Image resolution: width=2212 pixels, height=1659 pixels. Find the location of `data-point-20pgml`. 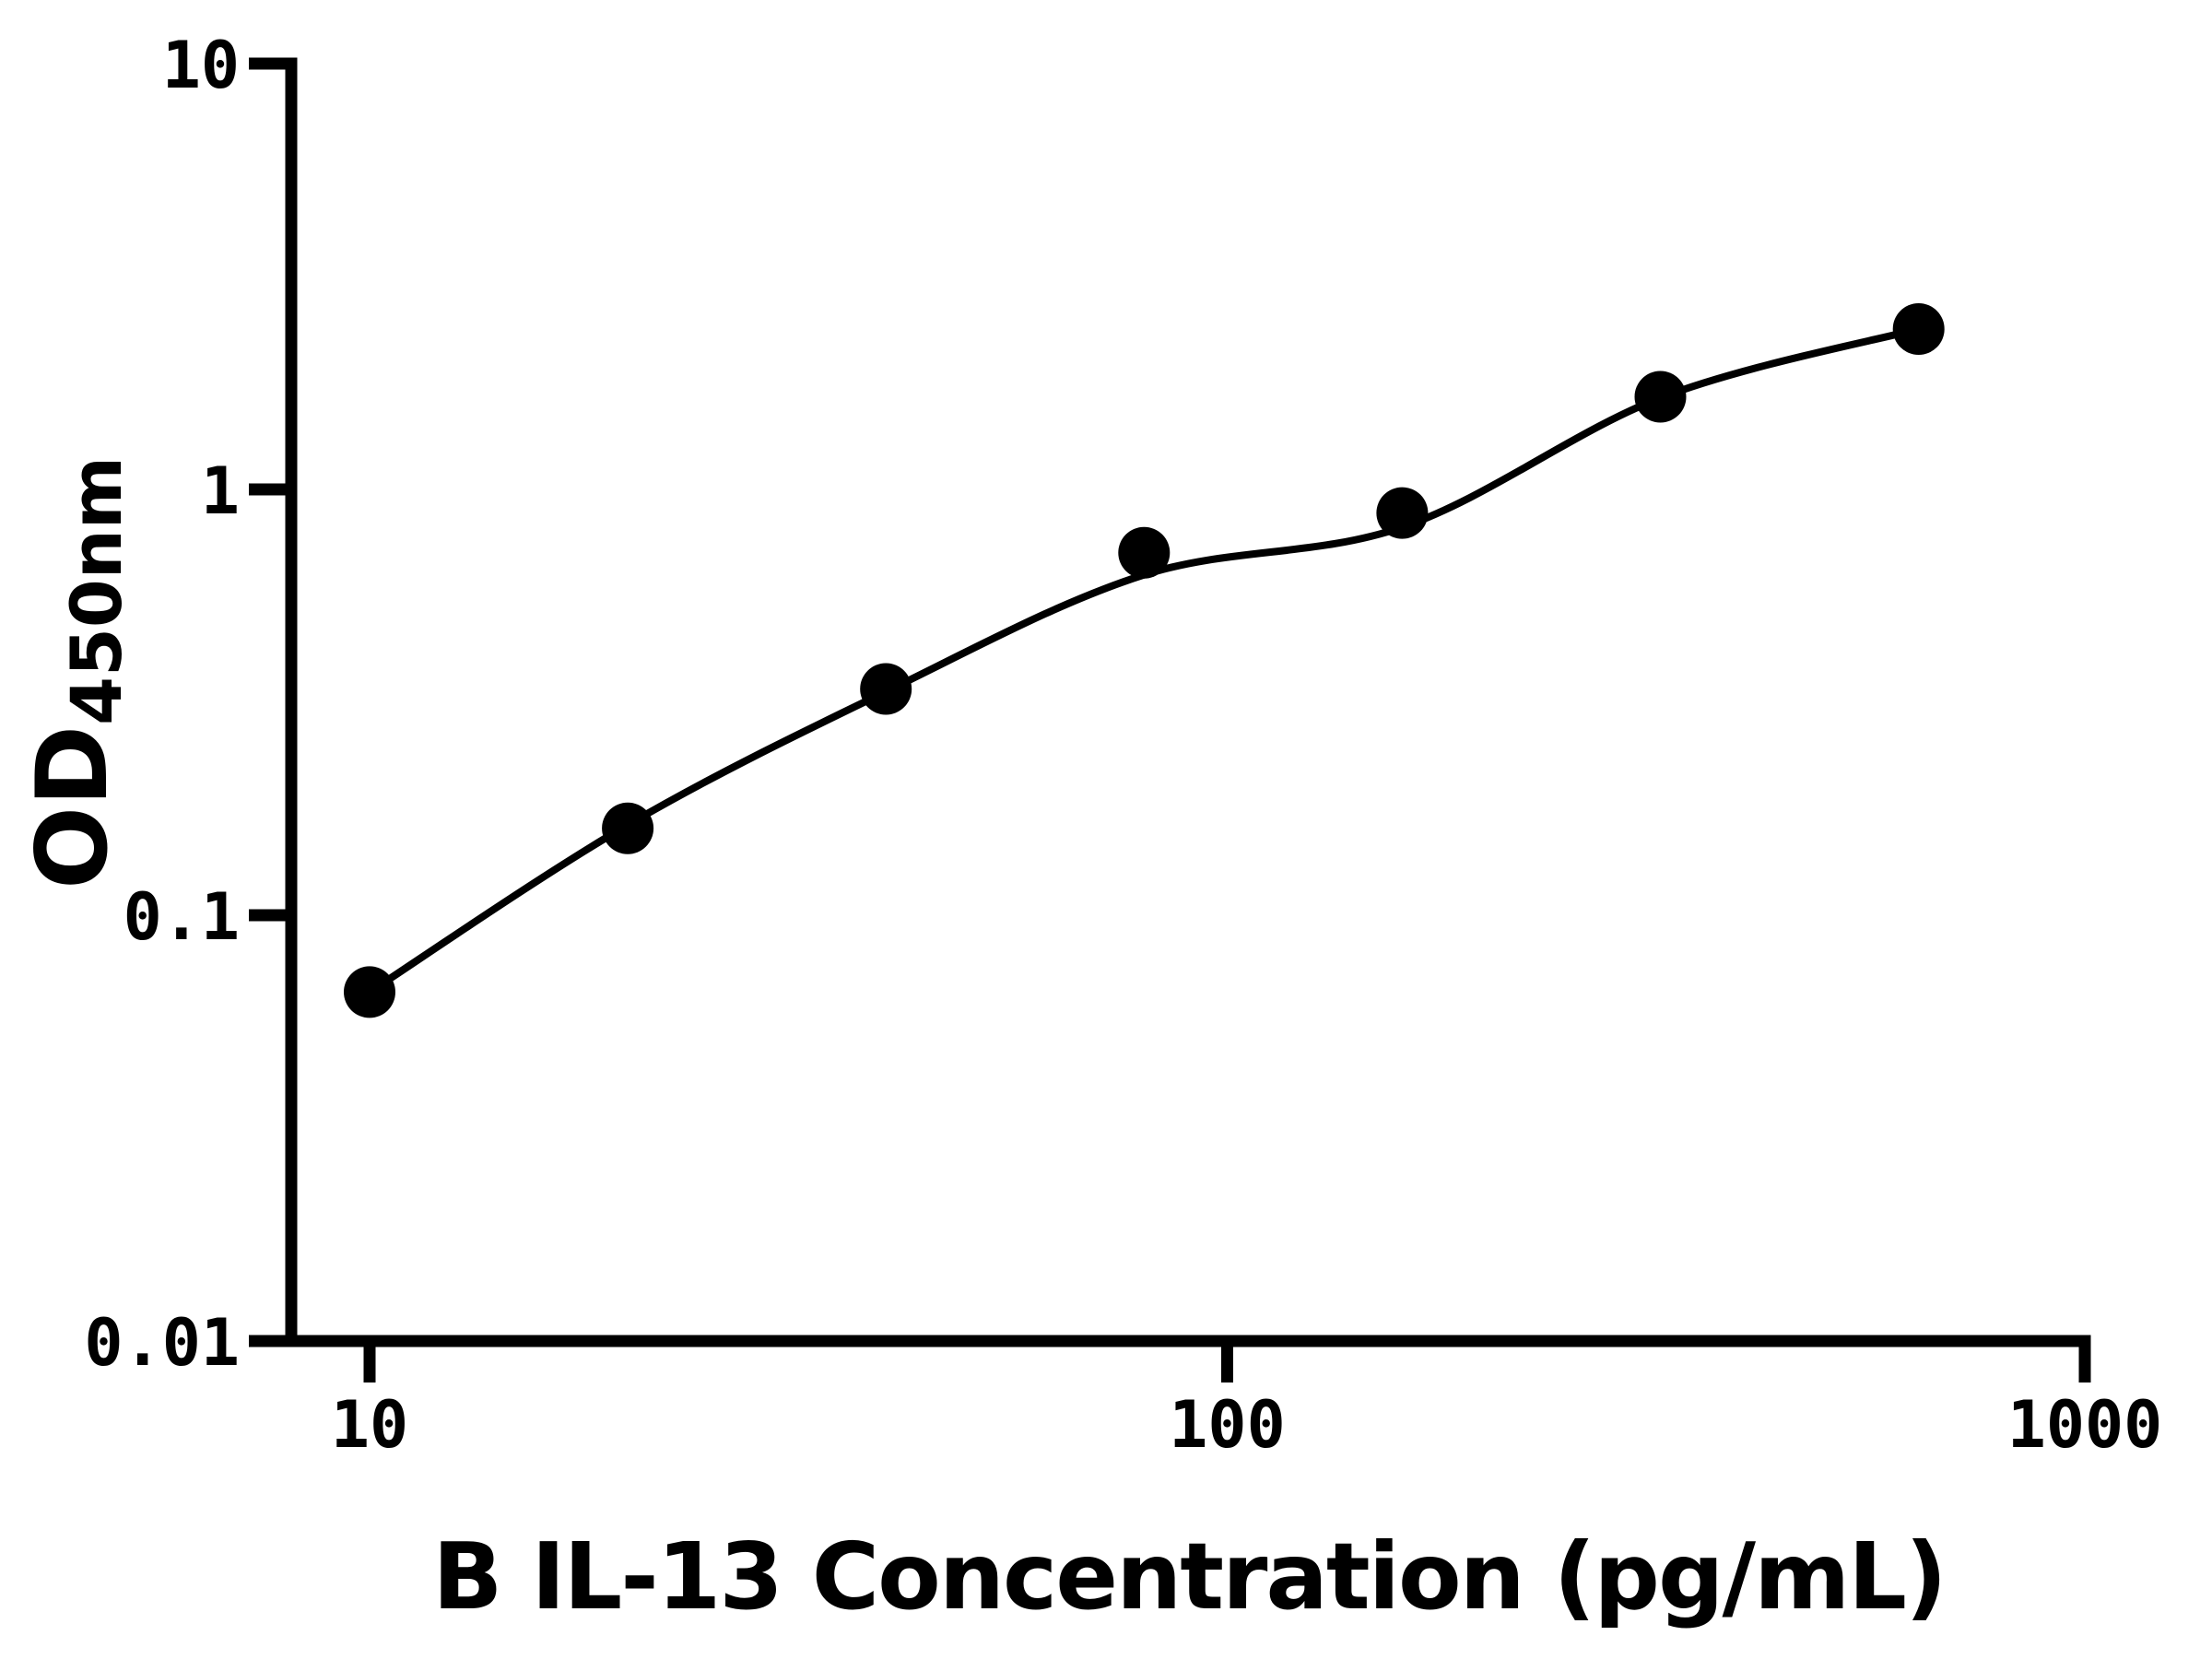

data-point-20pgml is located at coordinates (628, 828).